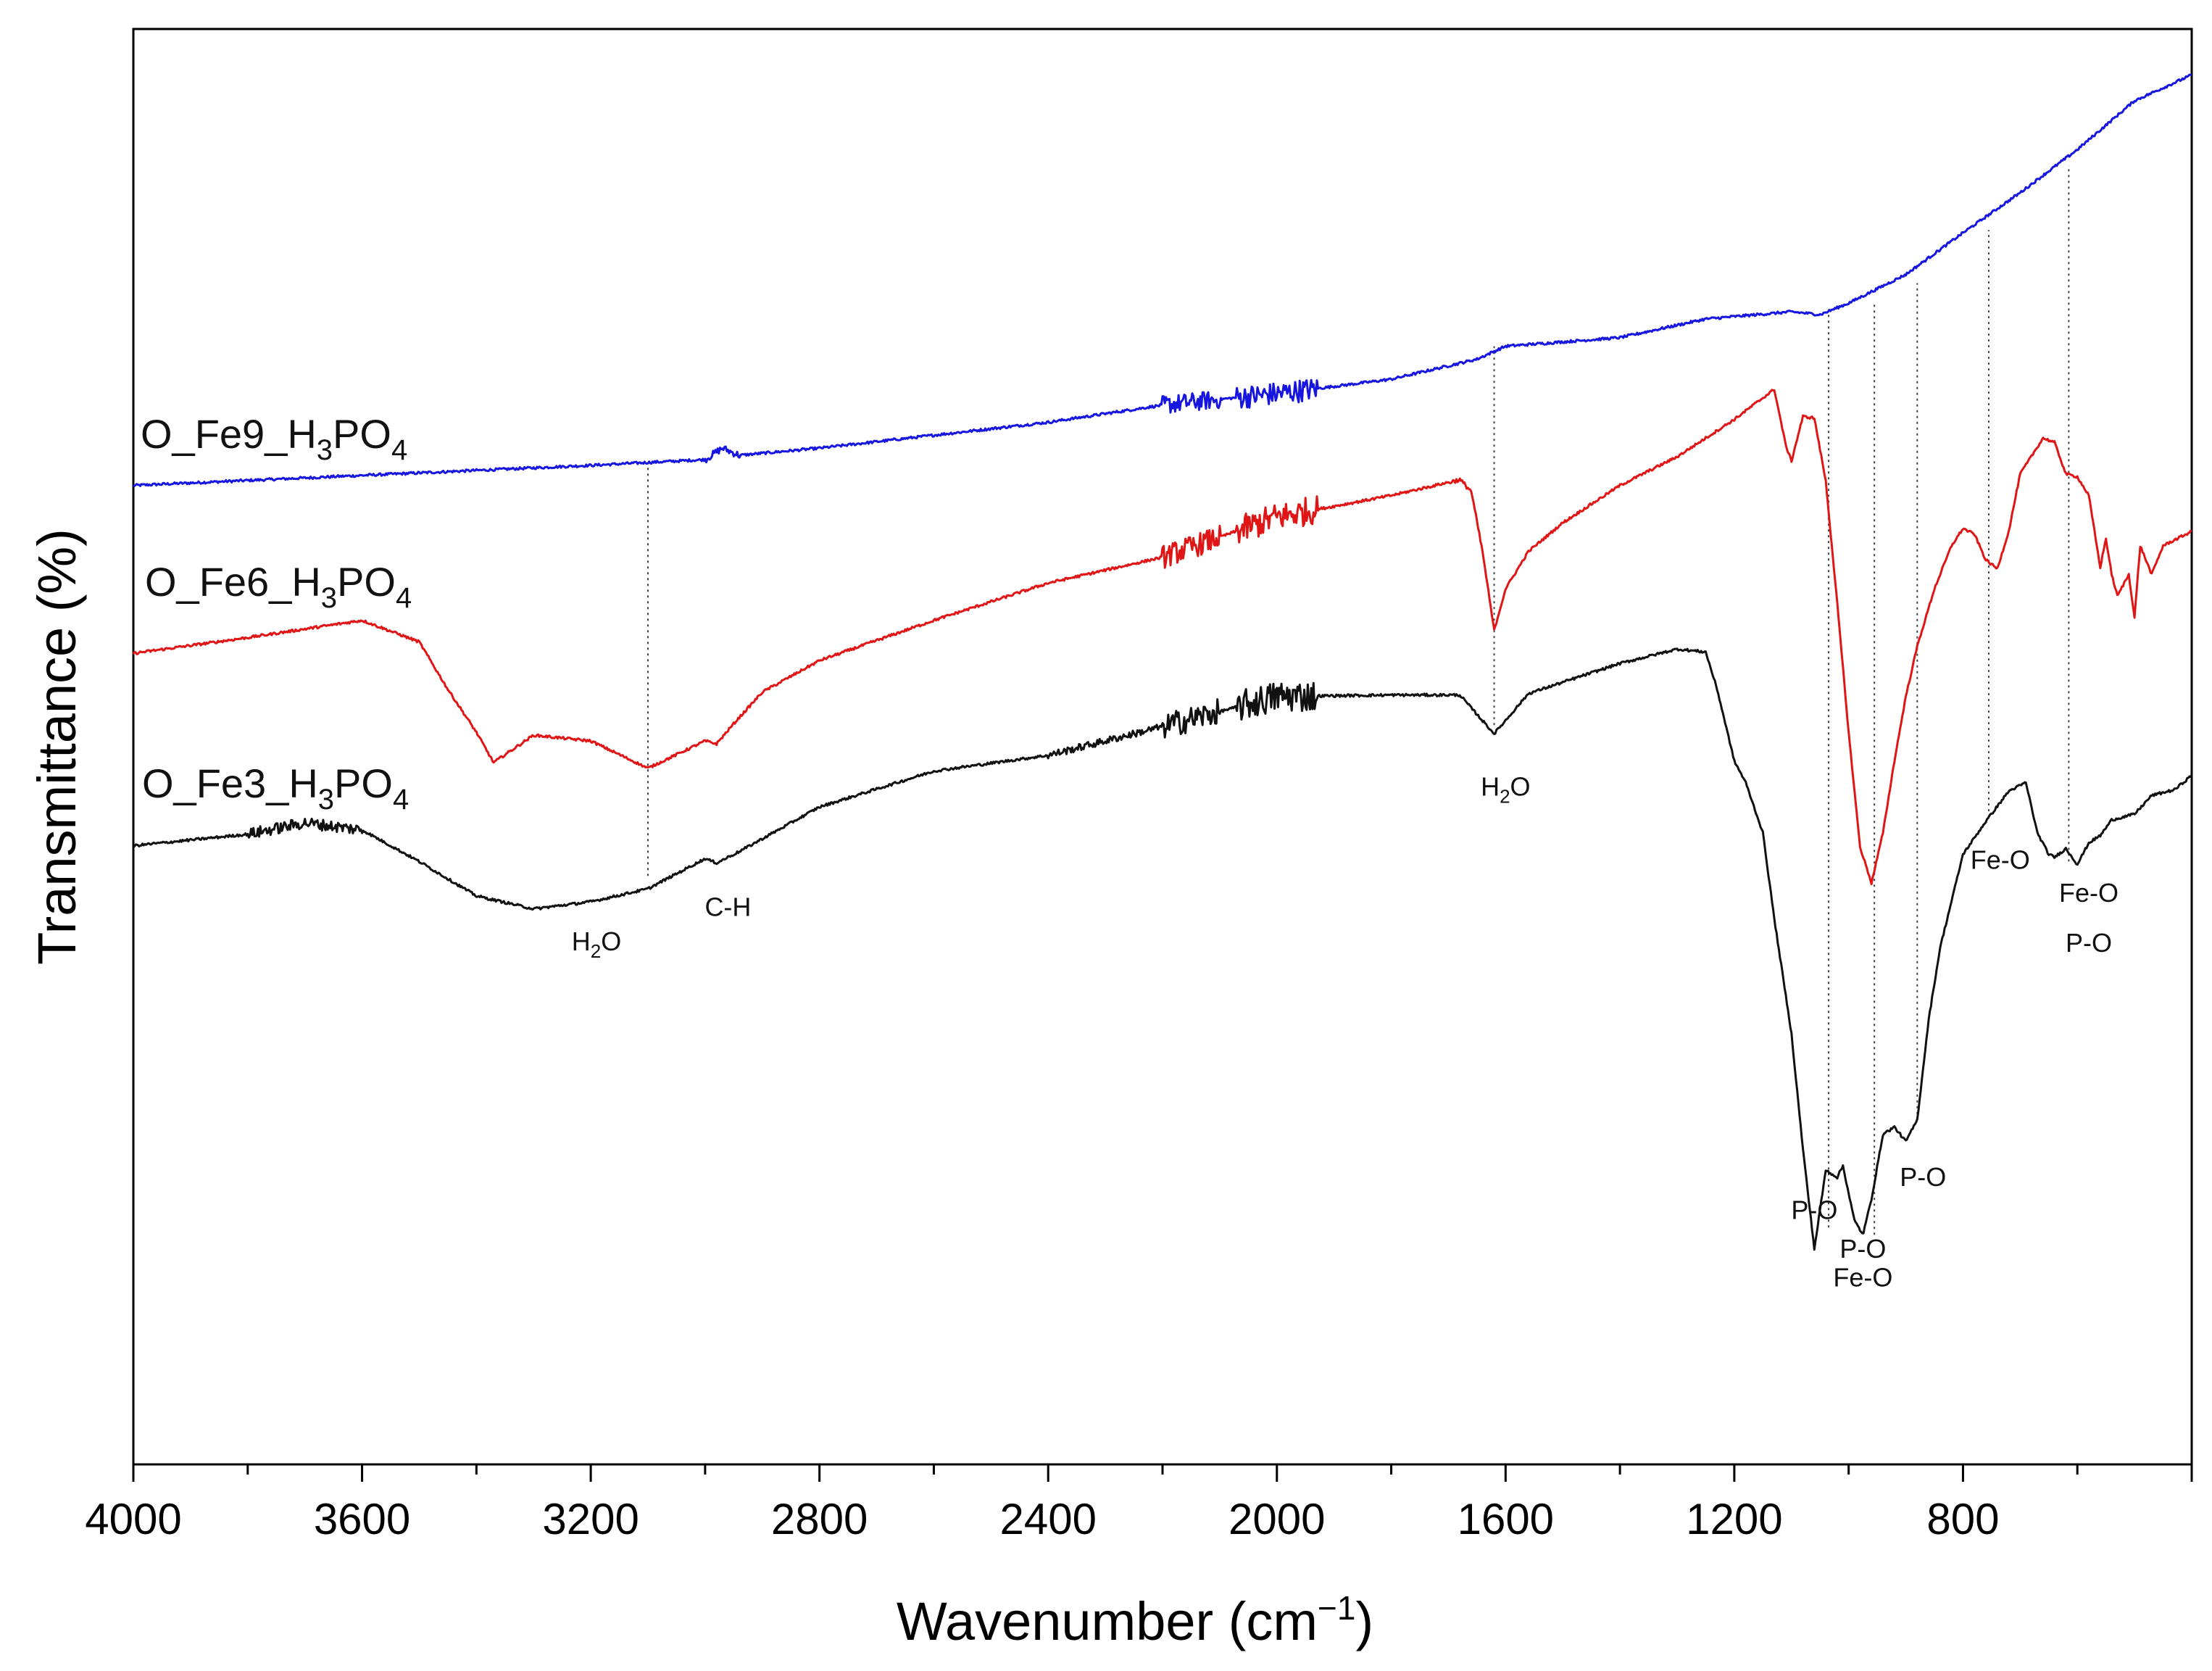 The image size is (2212, 1671). Describe the element at coordinates (1734, 1519) in the screenshot. I see `x-tick-label: 1200` at that location.